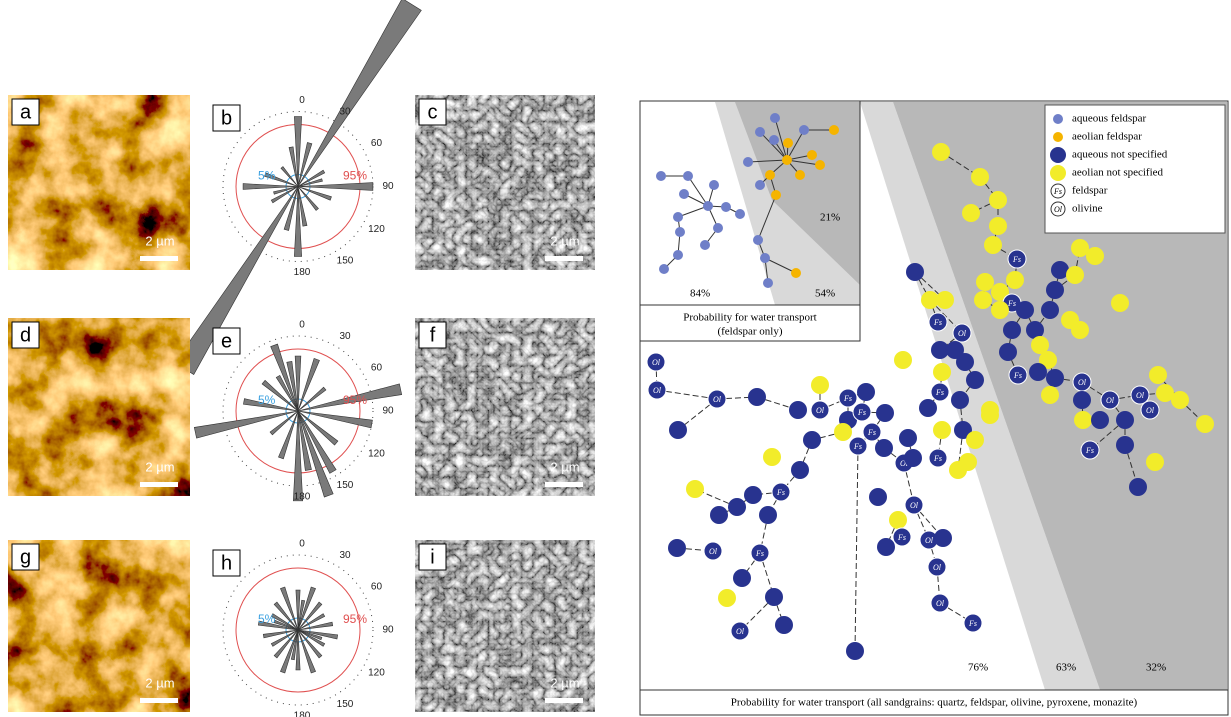 This screenshot has width=1231, height=717. What do you see at coordinates (750, 318) in the screenshot?
I see `caption: Probability for water transport` at bounding box center [750, 318].